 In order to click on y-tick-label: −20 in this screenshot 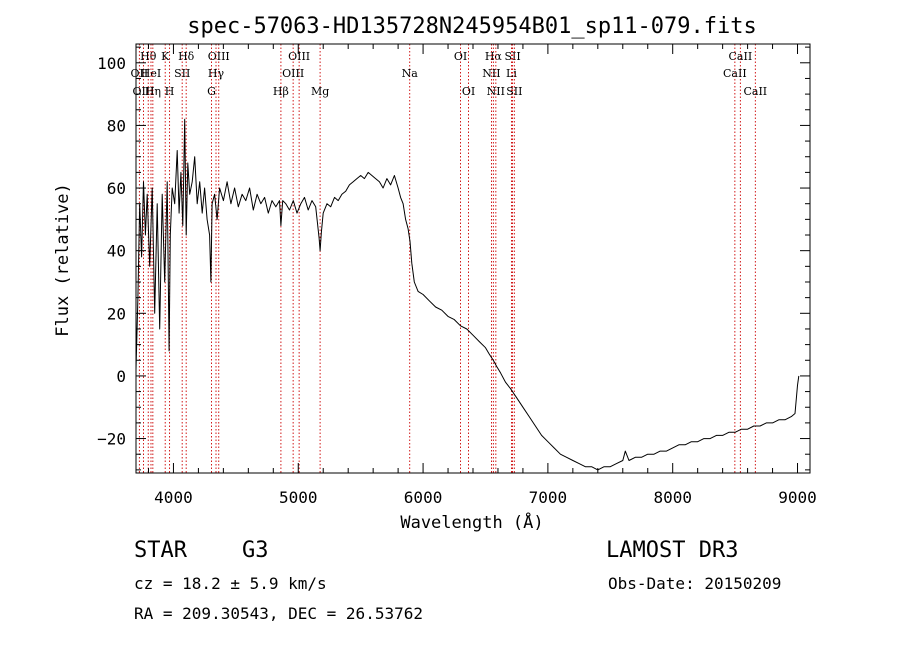, I will do `click(111, 439)`.